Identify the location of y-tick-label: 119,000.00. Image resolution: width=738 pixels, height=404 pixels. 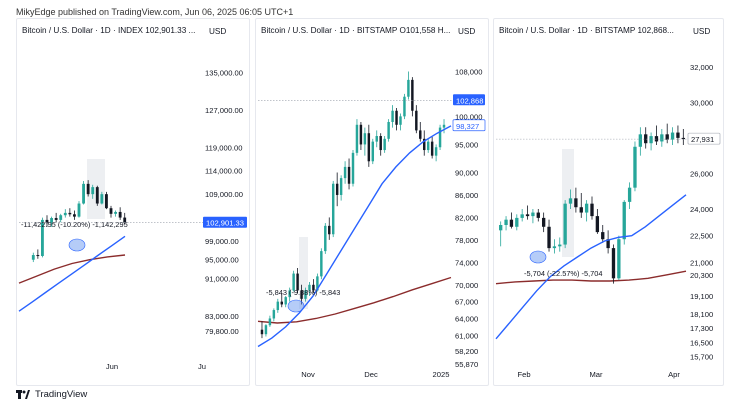
(223, 147).